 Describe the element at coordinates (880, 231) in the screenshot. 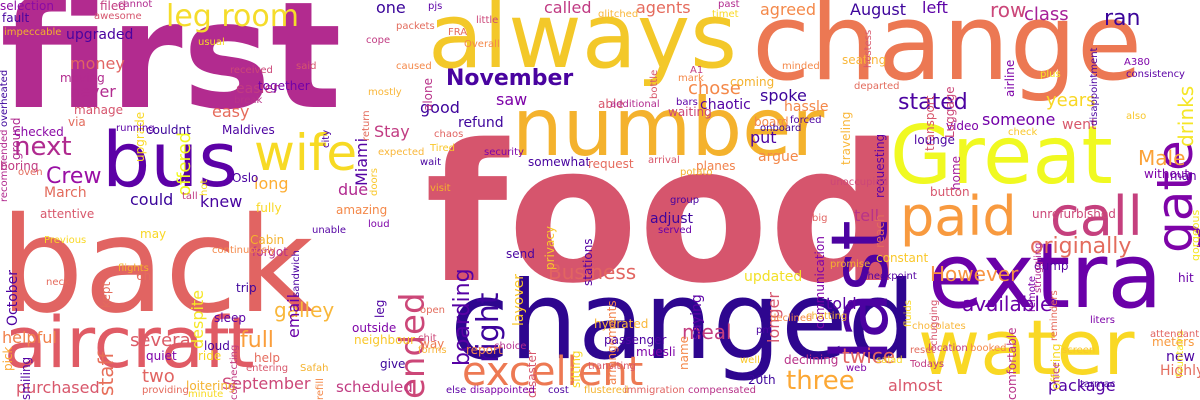

I see `word: reach` at that location.